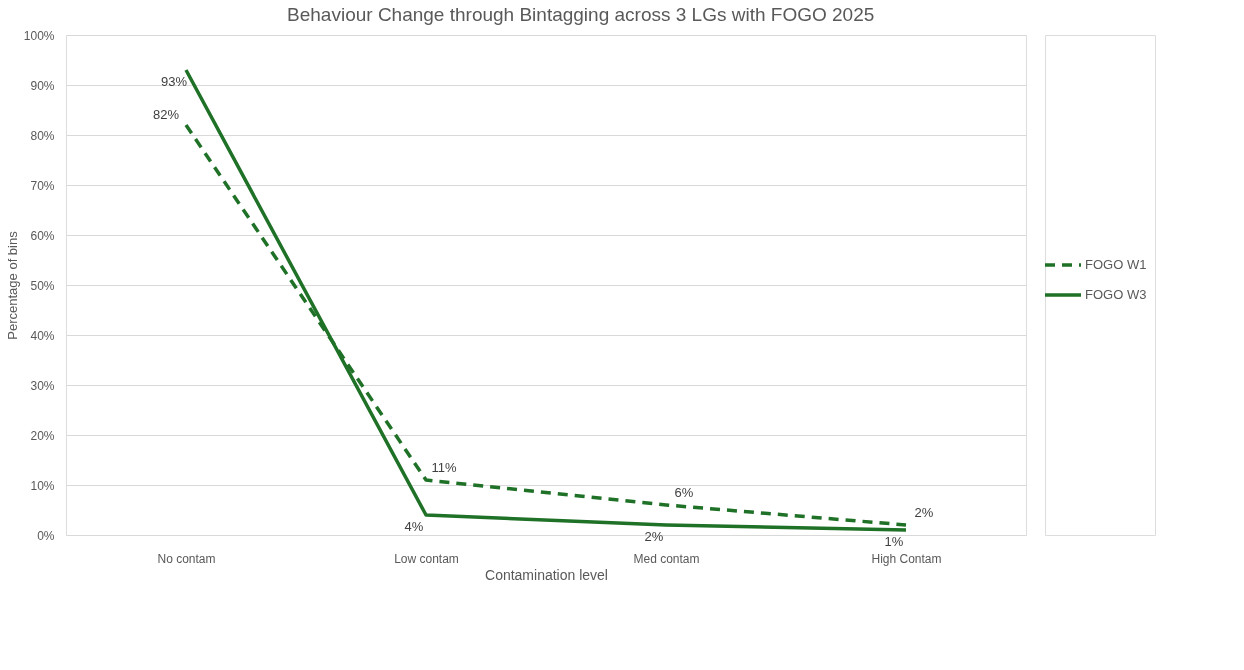 The image size is (1244, 670). Describe the element at coordinates (39, 35) in the screenshot. I see `y-tick-label: 100%` at that location.